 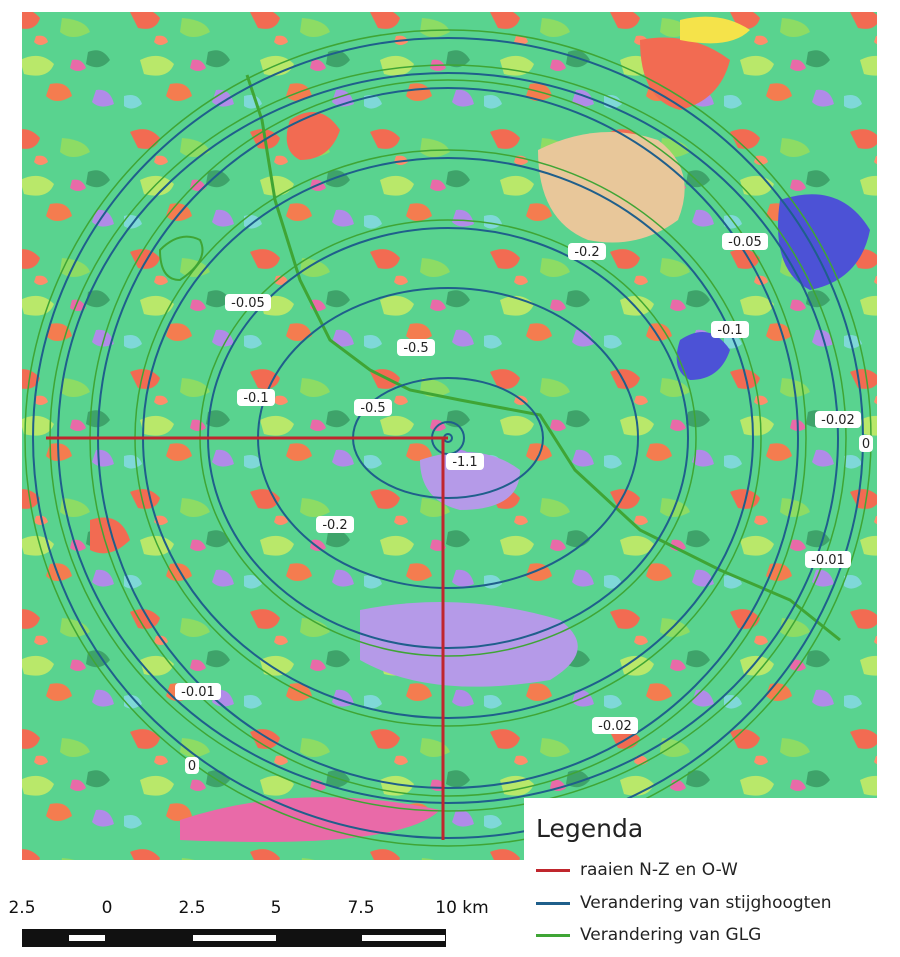 What do you see at coordinates (590, 828) in the screenshot?
I see `legend-title: Legenda` at bounding box center [590, 828].